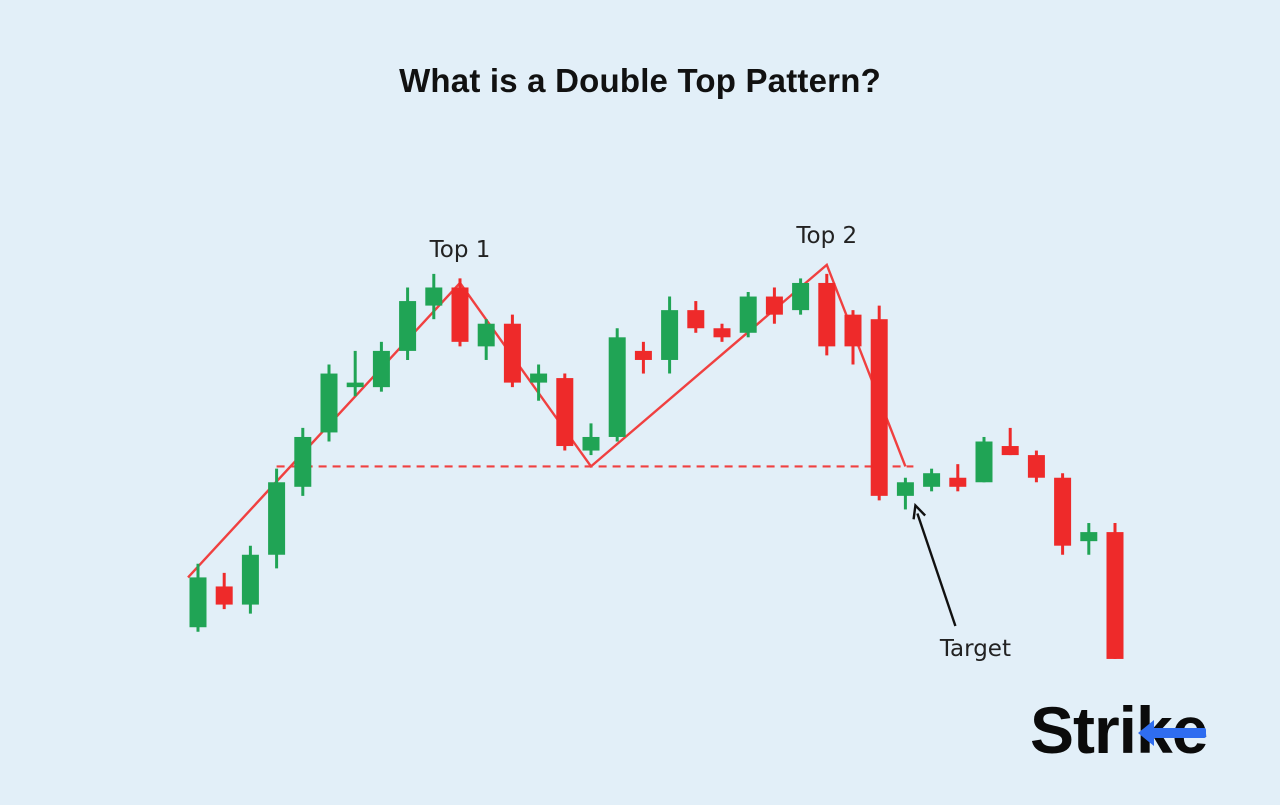 Image resolution: width=1280 pixels, height=805 pixels. What do you see at coordinates (936, 570) in the screenshot?
I see `target-arrow-shaft` at bounding box center [936, 570].